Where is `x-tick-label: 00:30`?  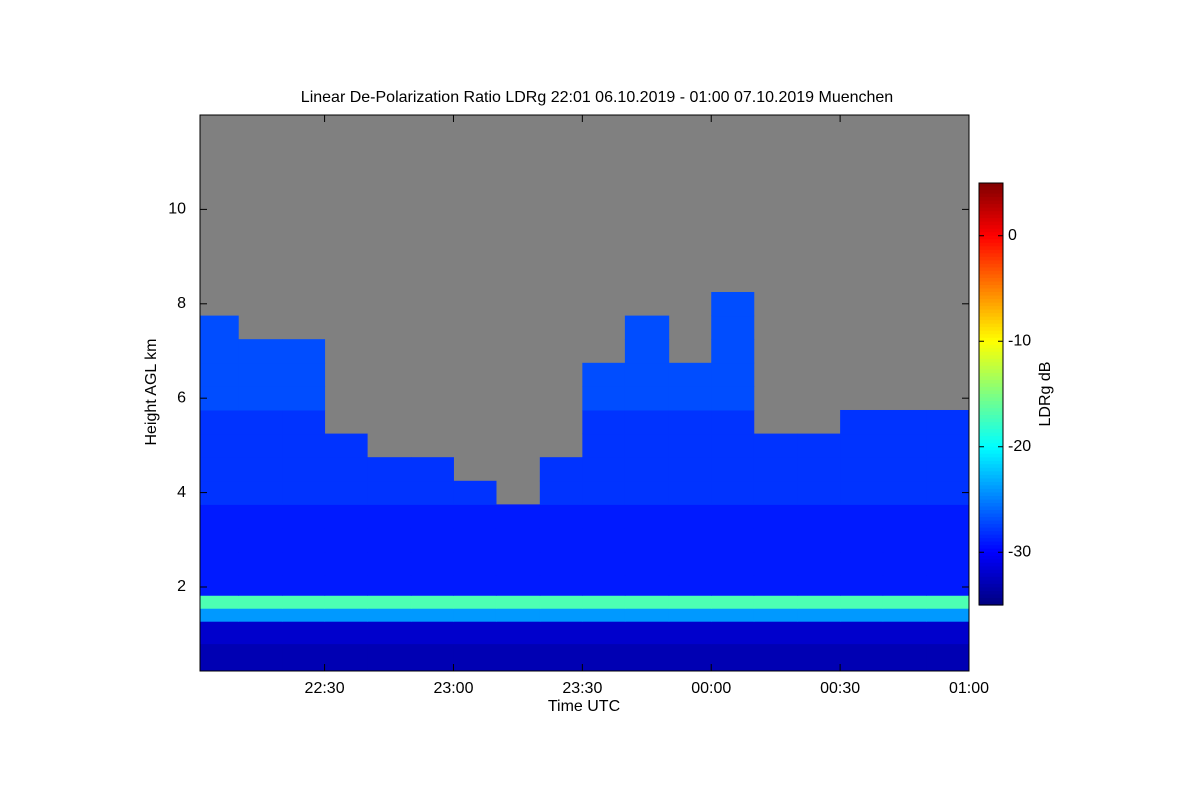 x-tick-label: 00:30 is located at coordinates (840, 688).